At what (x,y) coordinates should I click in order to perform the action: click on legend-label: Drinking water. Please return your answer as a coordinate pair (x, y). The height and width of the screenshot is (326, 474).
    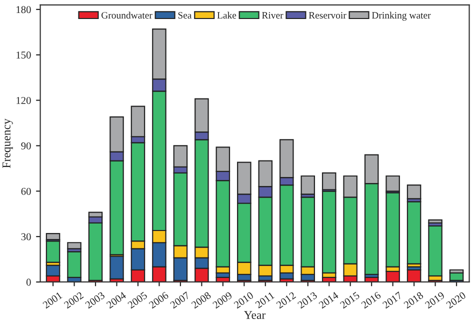
    Looking at the image, I should click on (401, 16).